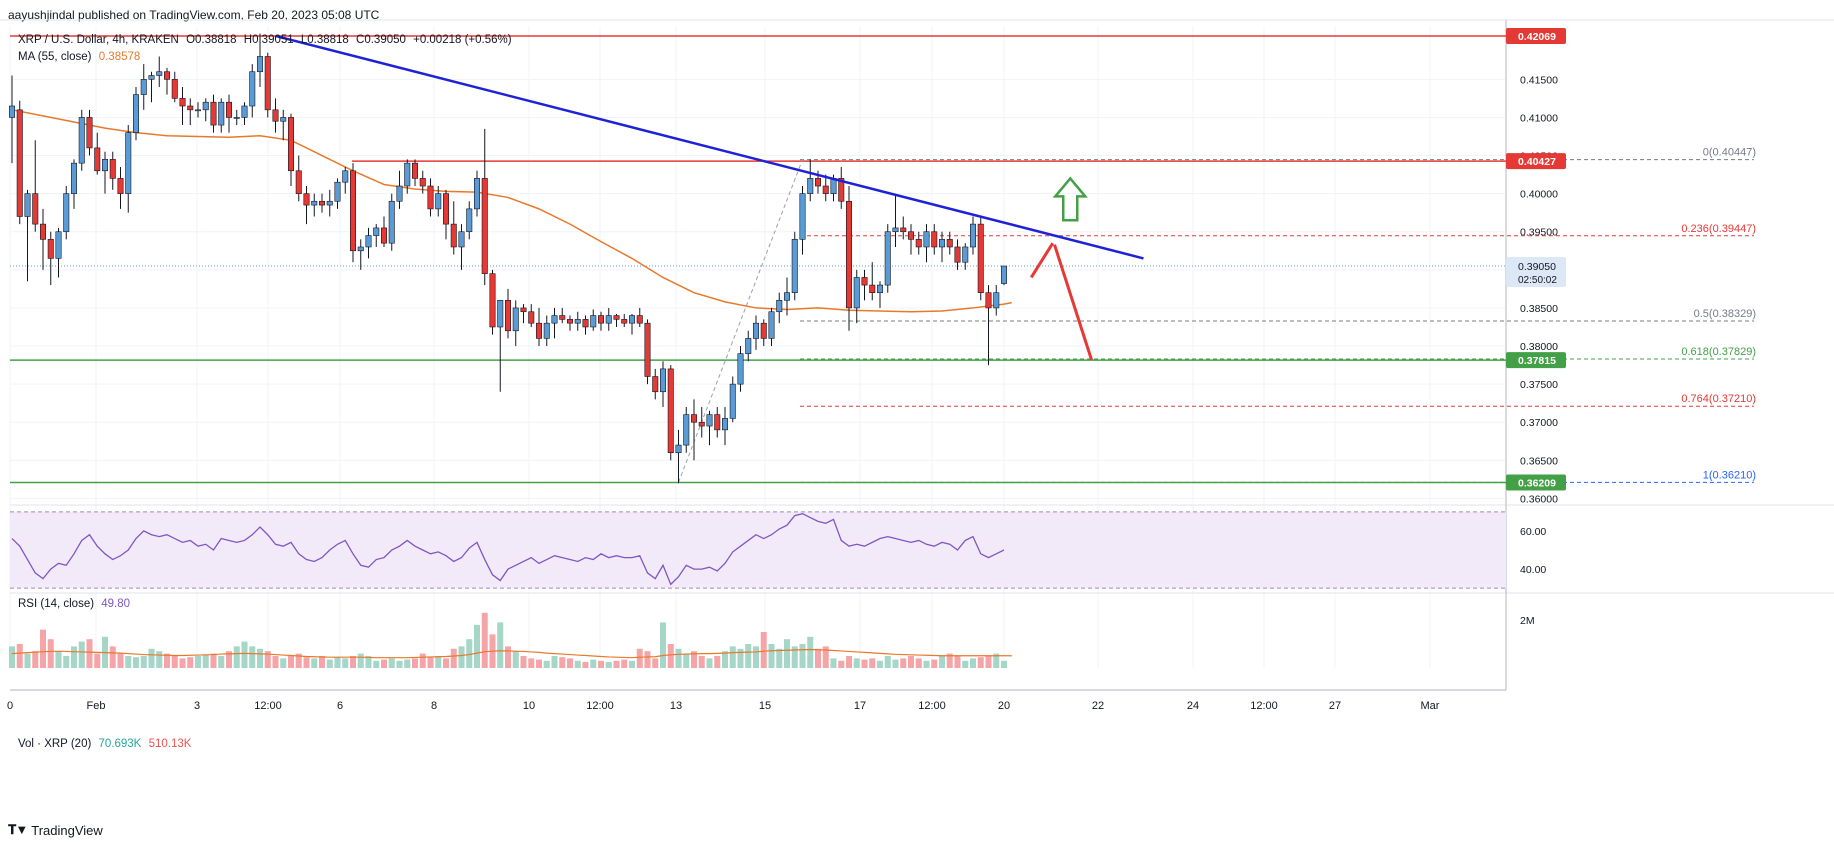  Describe the element at coordinates (98, 40) in the screenshot. I see `symbol-title: XRP / U.S. Dollar, 4h, KRAKEN` at that location.